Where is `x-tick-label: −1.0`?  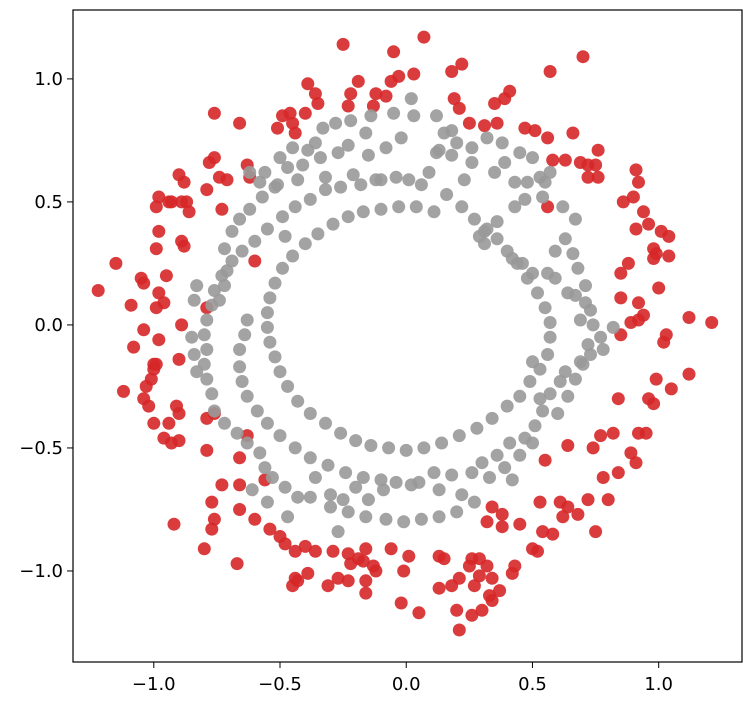
x-tick-label: −1.0 is located at coordinates (154, 684).